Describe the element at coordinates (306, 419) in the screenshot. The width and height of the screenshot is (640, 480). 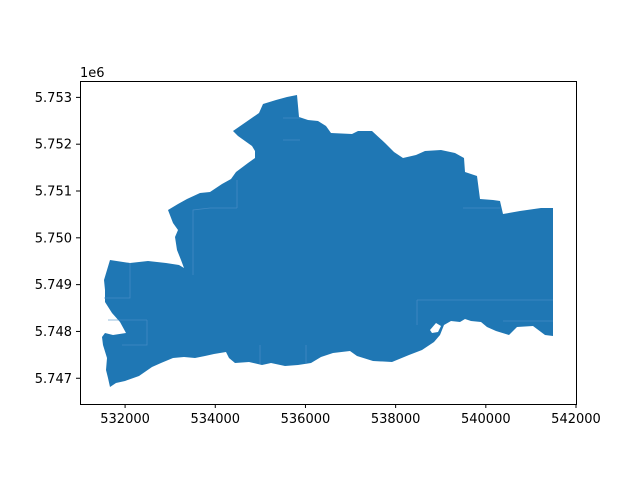
I see `x-tick-label: 536000` at that location.